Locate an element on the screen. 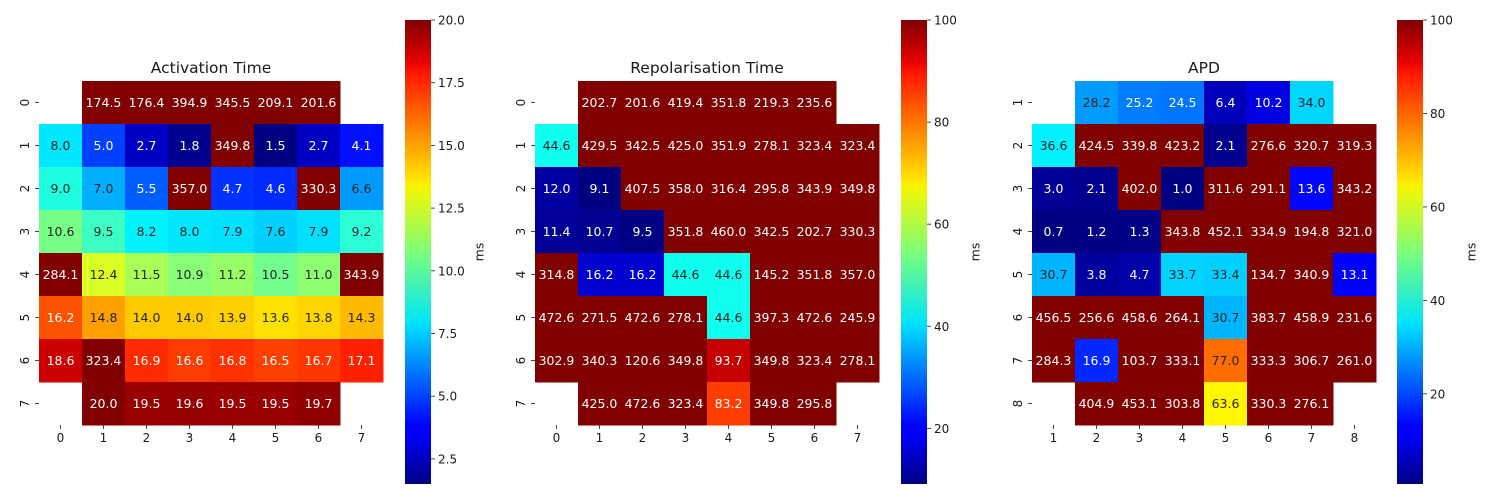 This screenshot has width=1500, height=500. x-tick-label: 6 is located at coordinates (319, 438).